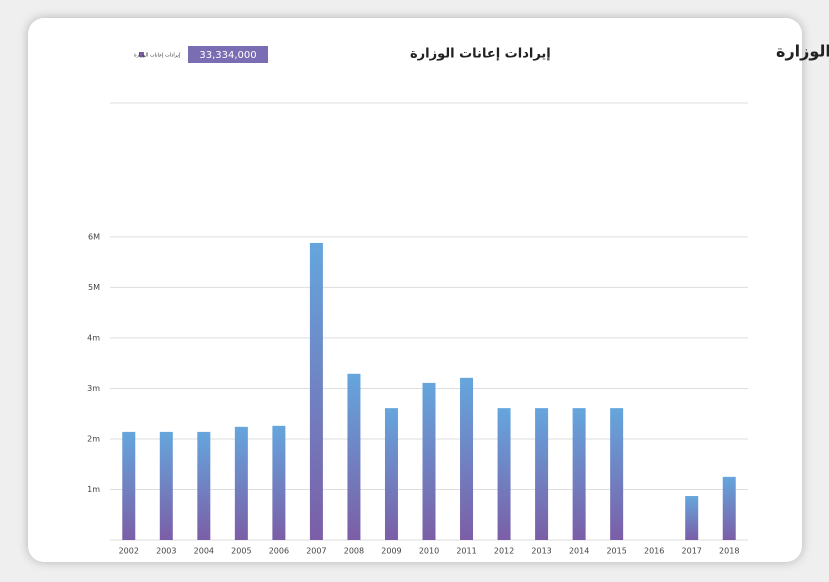  Describe the element at coordinates (166, 551) in the screenshot. I see `x-tick-label: 2003` at that location.